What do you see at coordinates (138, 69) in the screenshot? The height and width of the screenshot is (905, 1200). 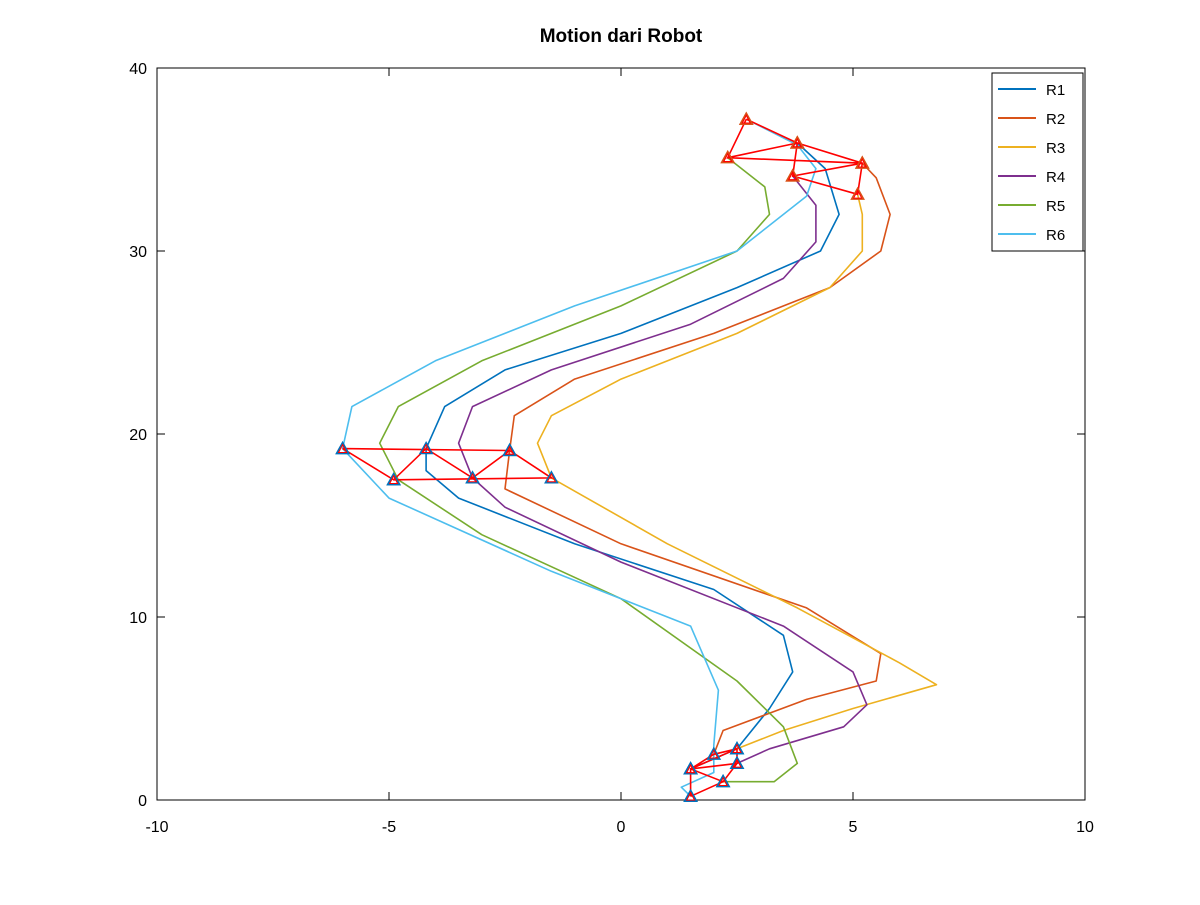 I see `y-tick-label: 40` at bounding box center [138, 69].